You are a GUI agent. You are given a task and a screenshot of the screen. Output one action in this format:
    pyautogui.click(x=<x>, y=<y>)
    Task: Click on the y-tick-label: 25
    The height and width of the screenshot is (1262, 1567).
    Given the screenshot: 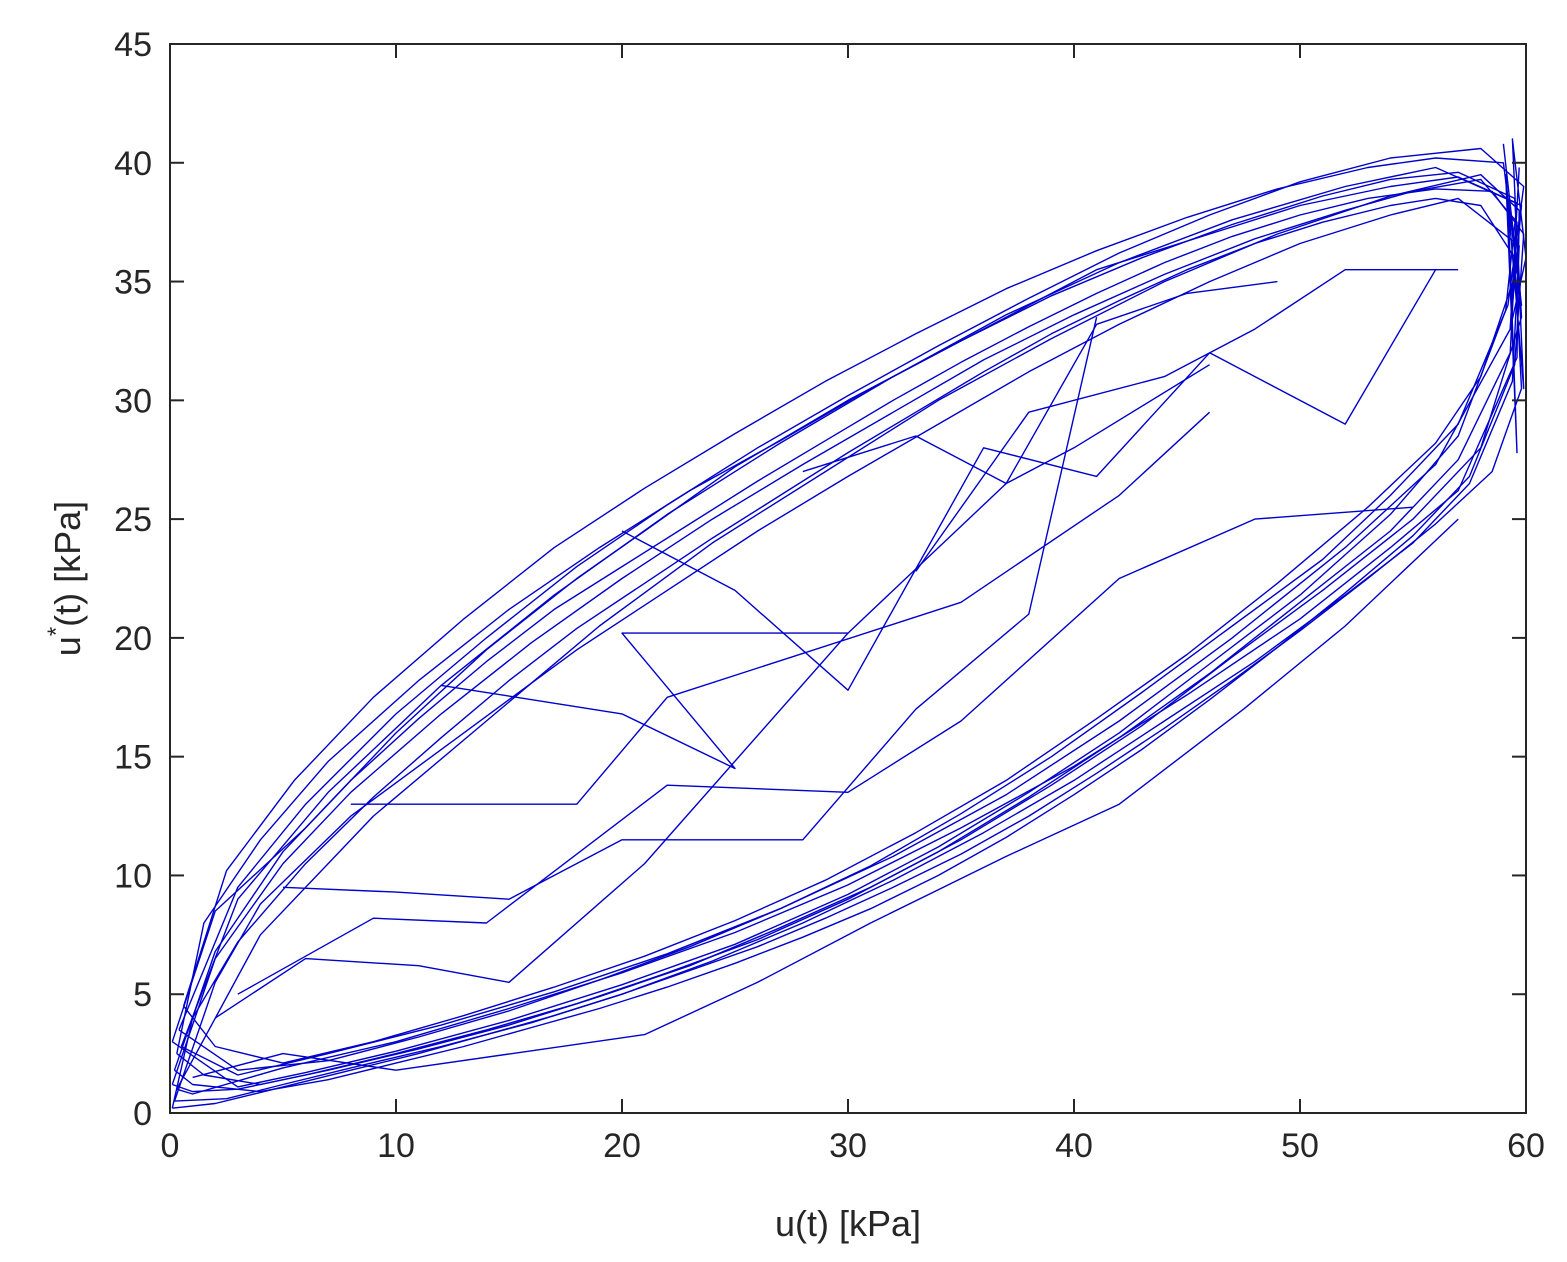 What is the action you would take?
    pyautogui.click(x=133, y=520)
    